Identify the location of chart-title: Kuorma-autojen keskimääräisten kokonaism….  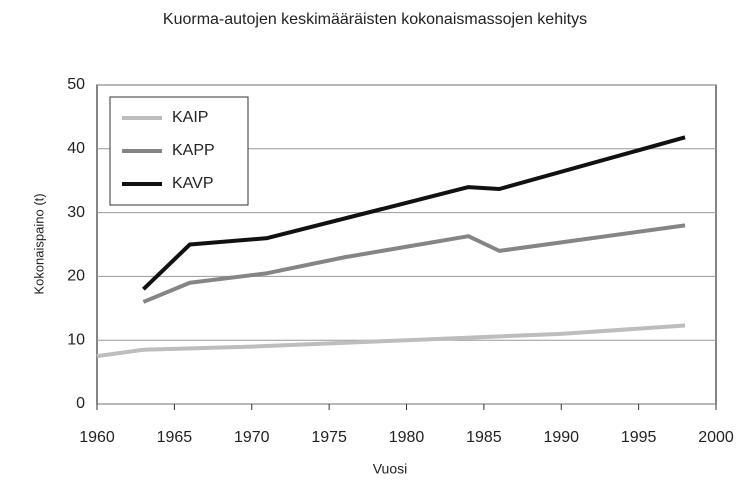
(375, 19).